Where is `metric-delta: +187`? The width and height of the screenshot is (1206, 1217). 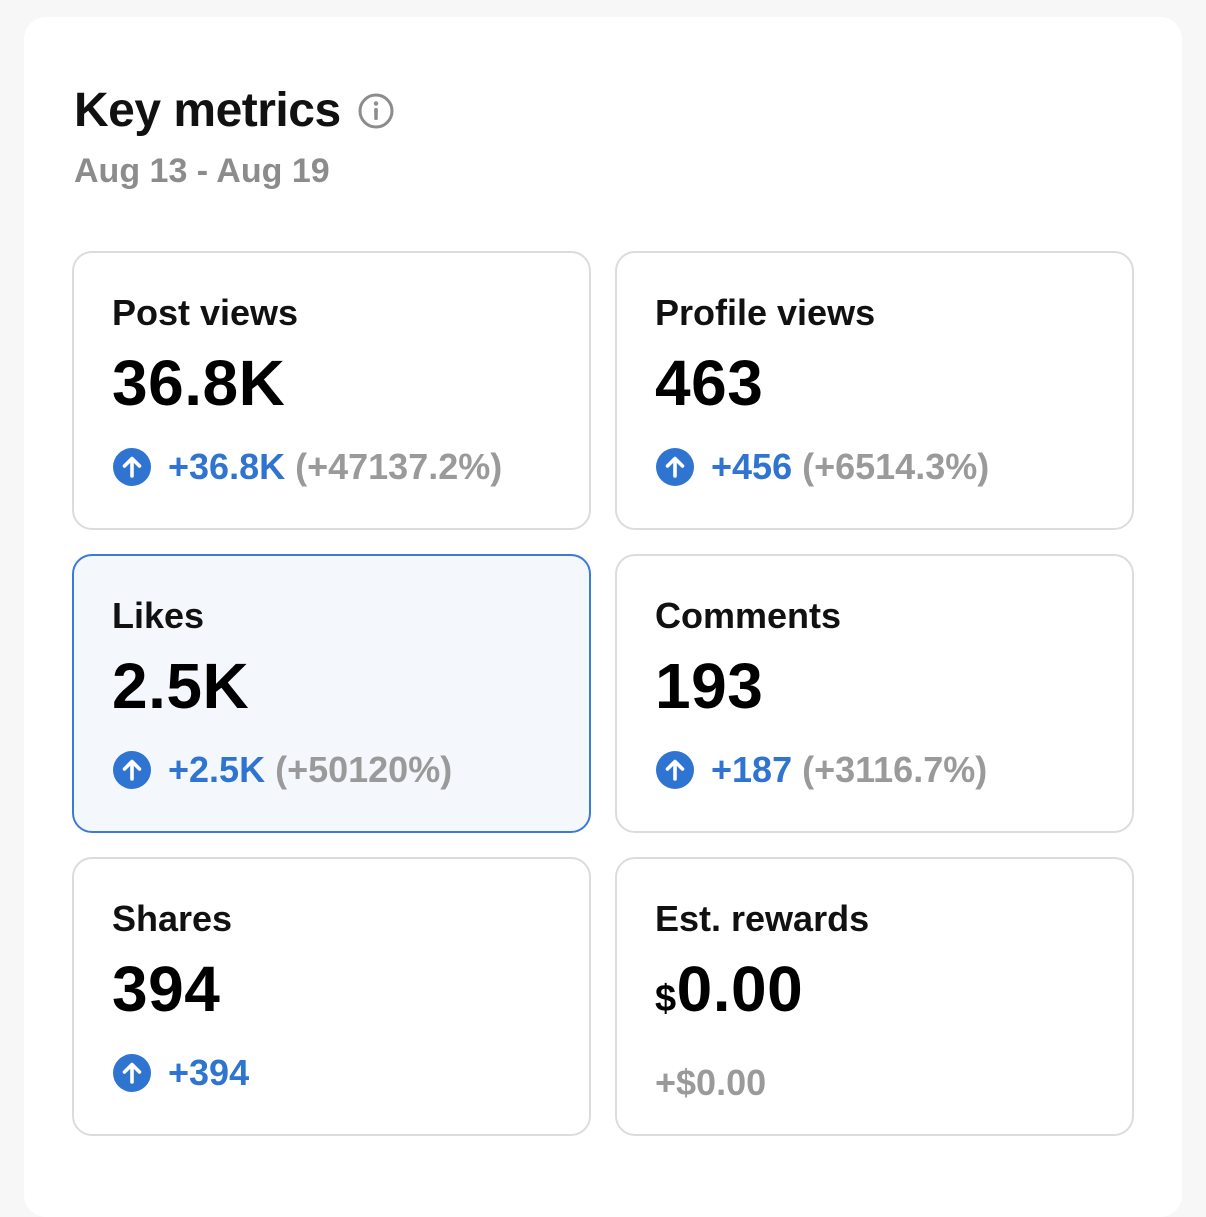 metric-delta: +187 is located at coordinates (752, 769).